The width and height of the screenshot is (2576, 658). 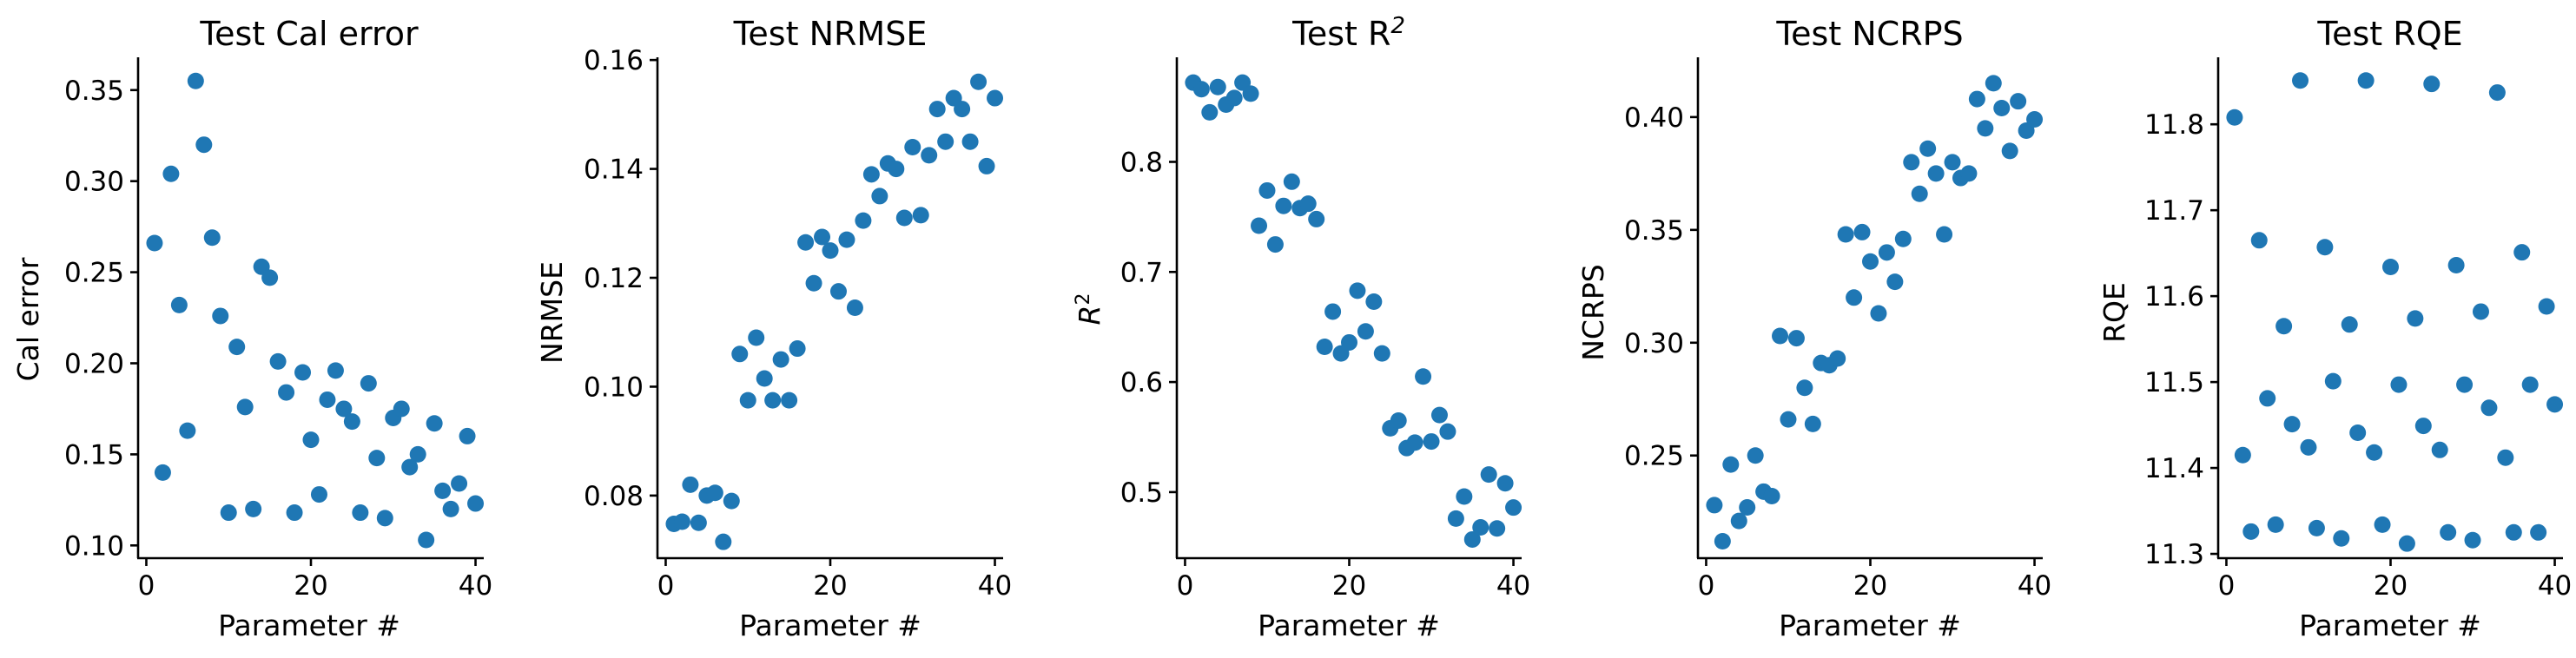 I want to click on y-axis-label: NRMSE, so click(x=552, y=312).